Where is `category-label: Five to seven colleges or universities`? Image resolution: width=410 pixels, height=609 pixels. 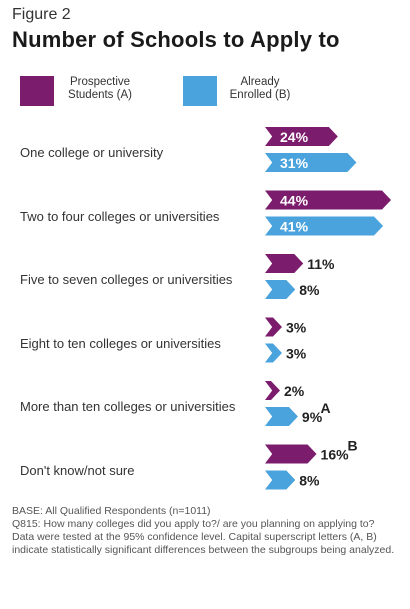
category-label: Five to seven colleges or universities is located at coordinates (126, 279).